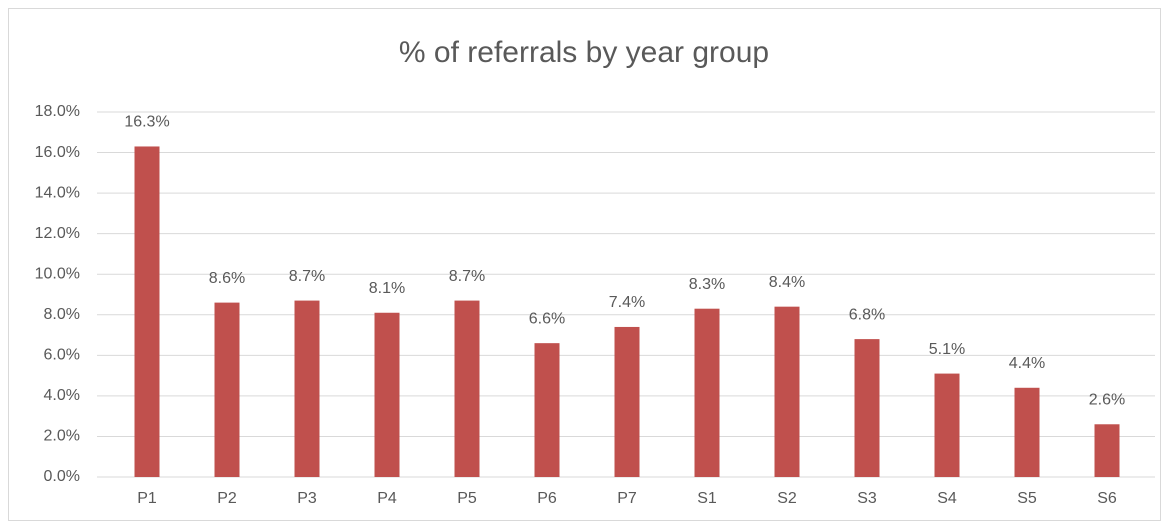  Describe the element at coordinates (57, 192) in the screenshot. I see `y-tick-label: 14.0%` at that location.